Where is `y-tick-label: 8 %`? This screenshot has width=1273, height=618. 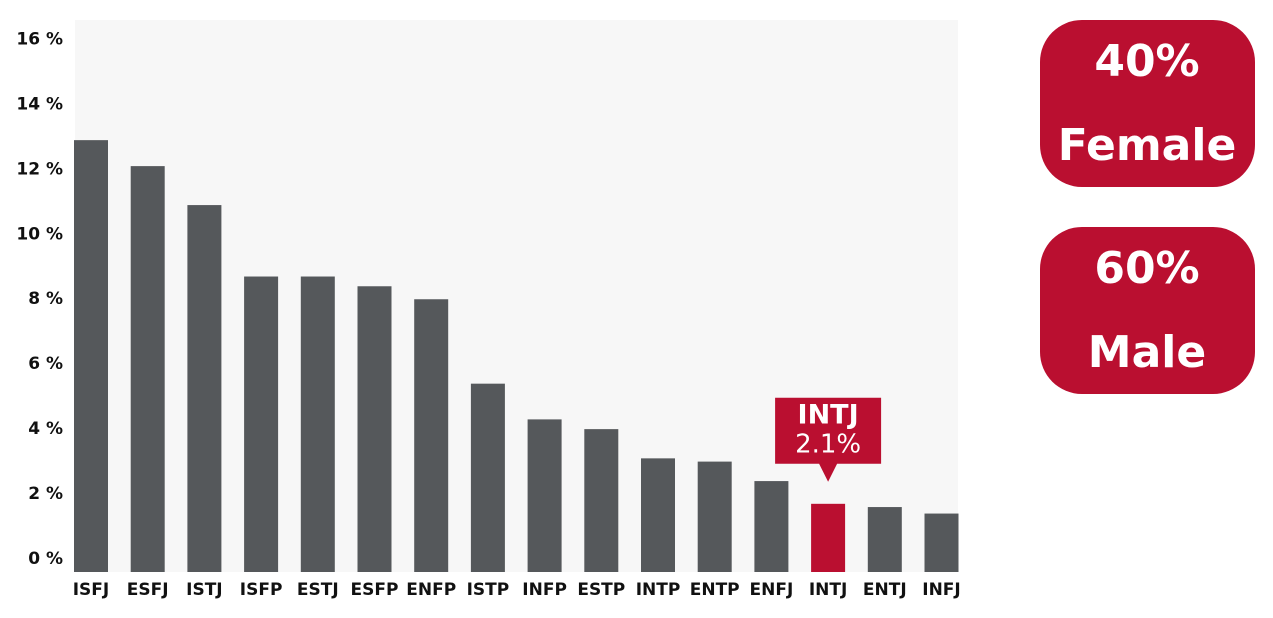 y-tick-label: 8 % is located at coordinates (45, 299).